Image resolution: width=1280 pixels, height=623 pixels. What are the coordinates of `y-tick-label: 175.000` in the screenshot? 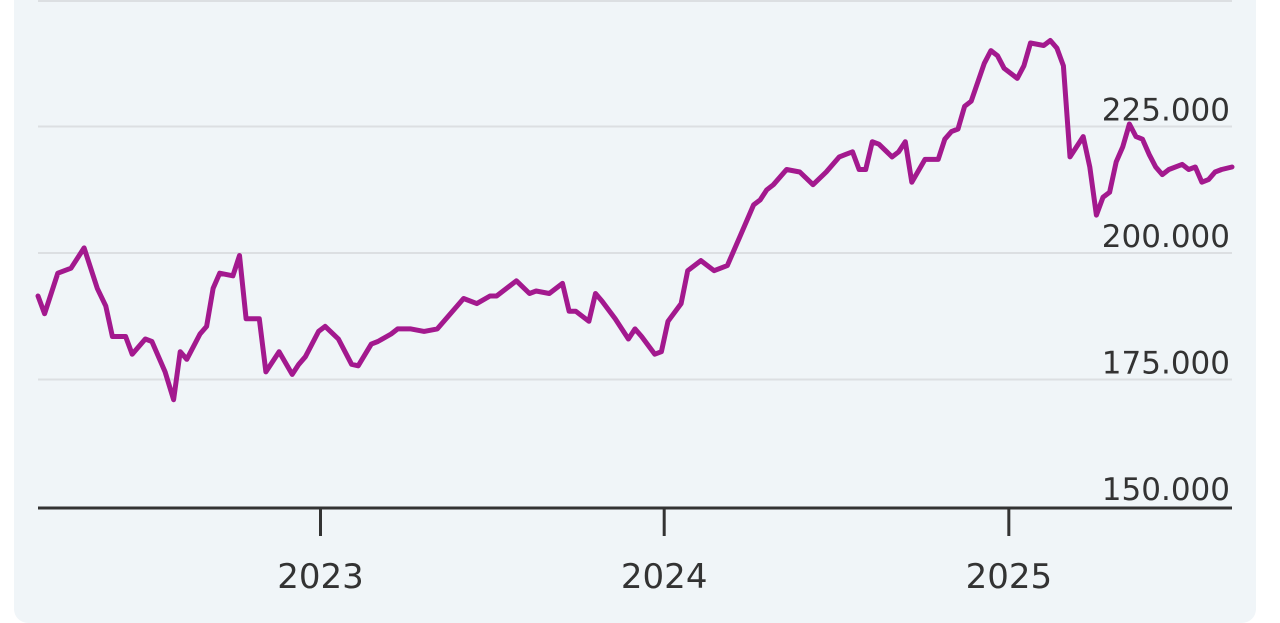 It's located at (1166, 364).